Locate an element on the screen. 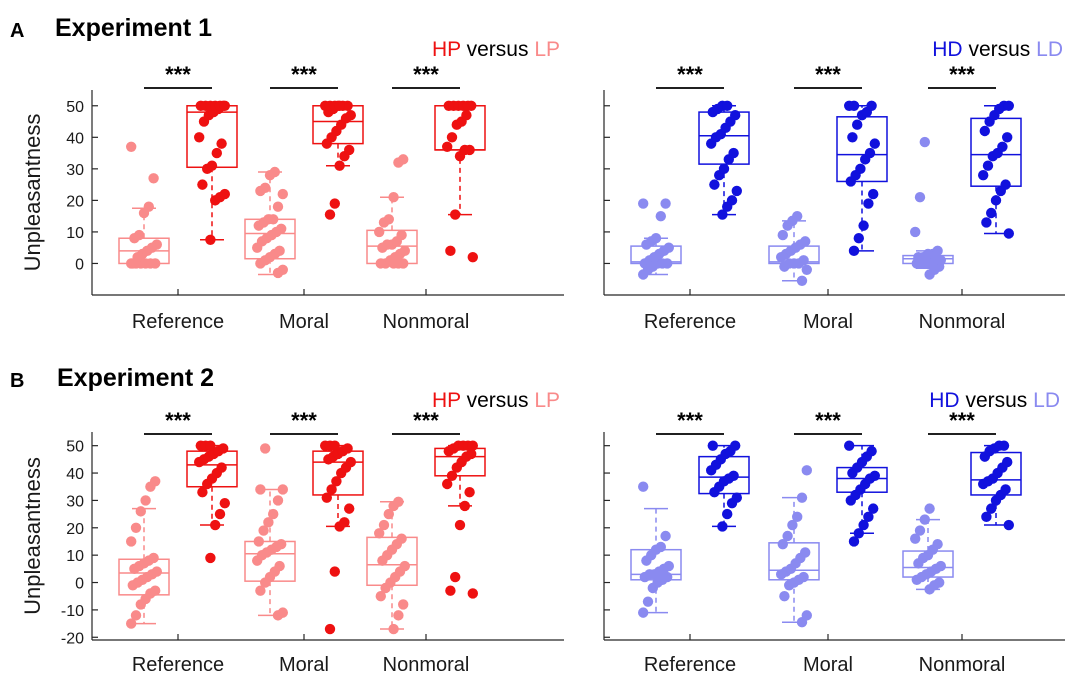 This screenshot has width=1066, height=673. box-hd-reference is located at coordinates (724, 486).